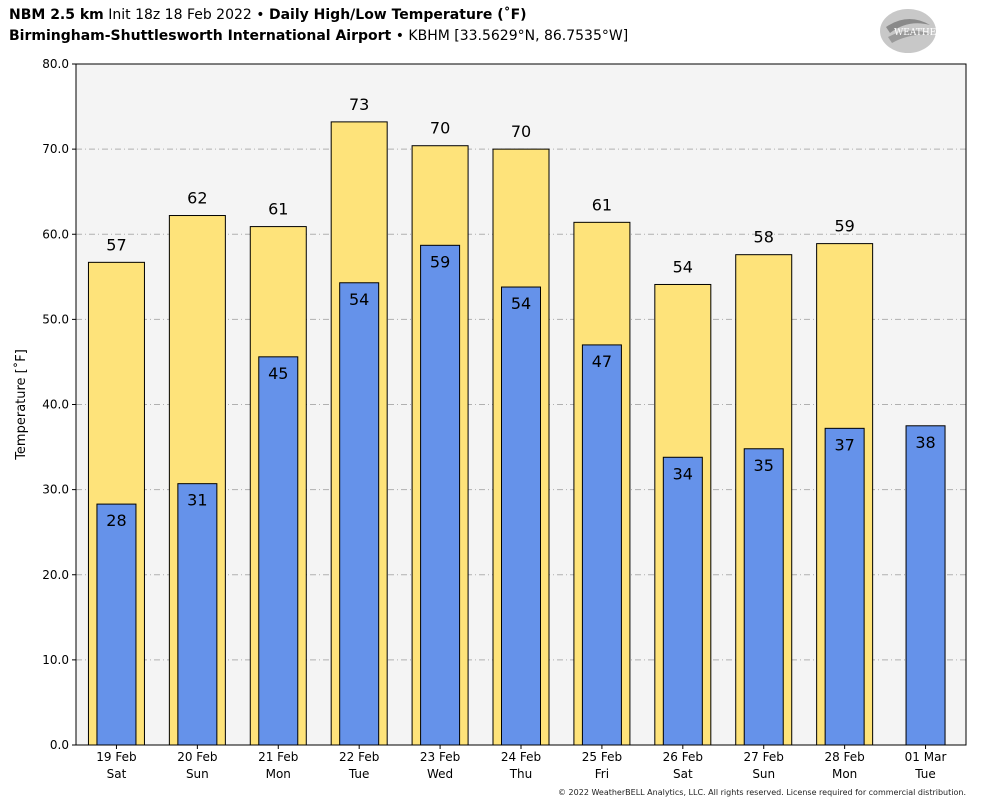 The width and height of the screenshot is (984, 808). I want to click on station-info: KBHM [33.5629°N, 86.7535°W], so click(518, 36).